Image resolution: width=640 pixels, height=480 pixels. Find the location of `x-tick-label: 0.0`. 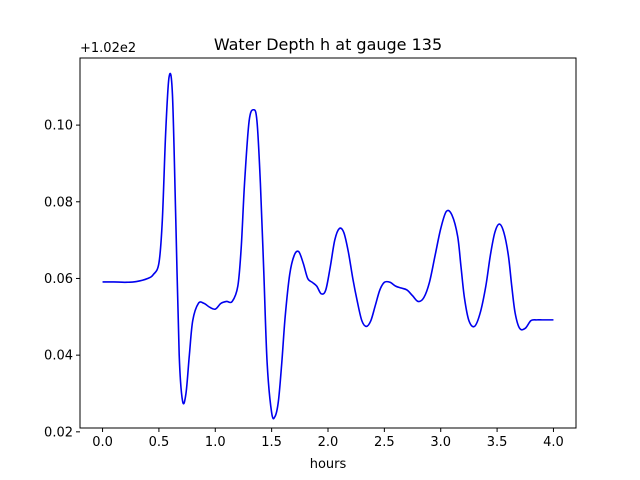

x-tick-label: 0.0 is located at coordinates (102, 442).